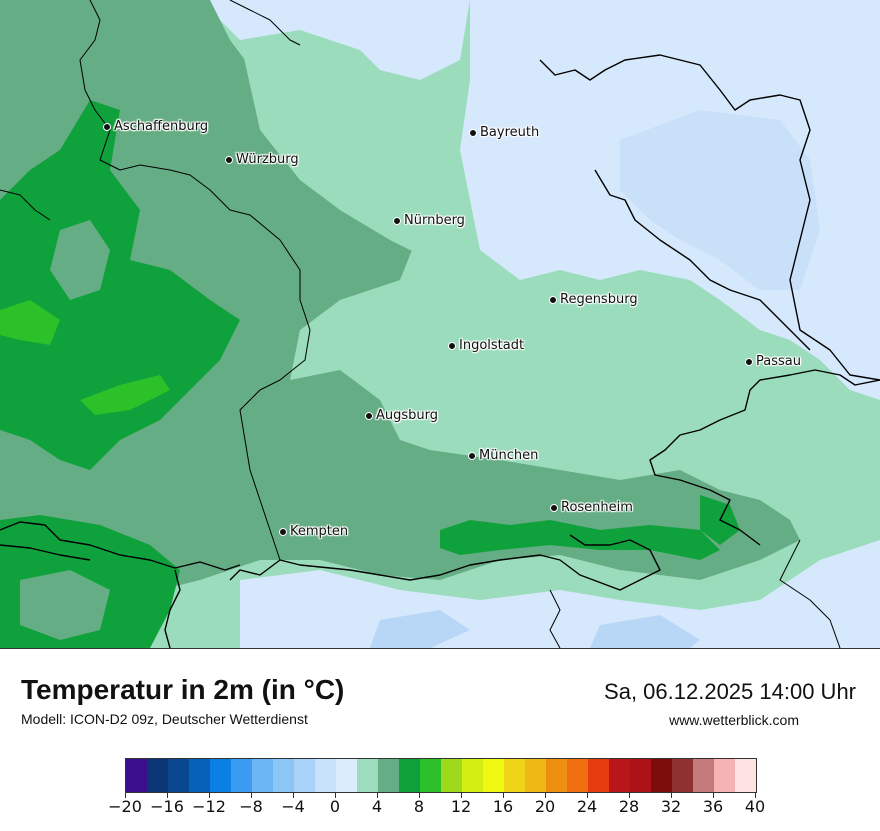  Describe the element at coordinates (510, 132) in the screenshot. I see `city-label: Bayreuth` at that location.